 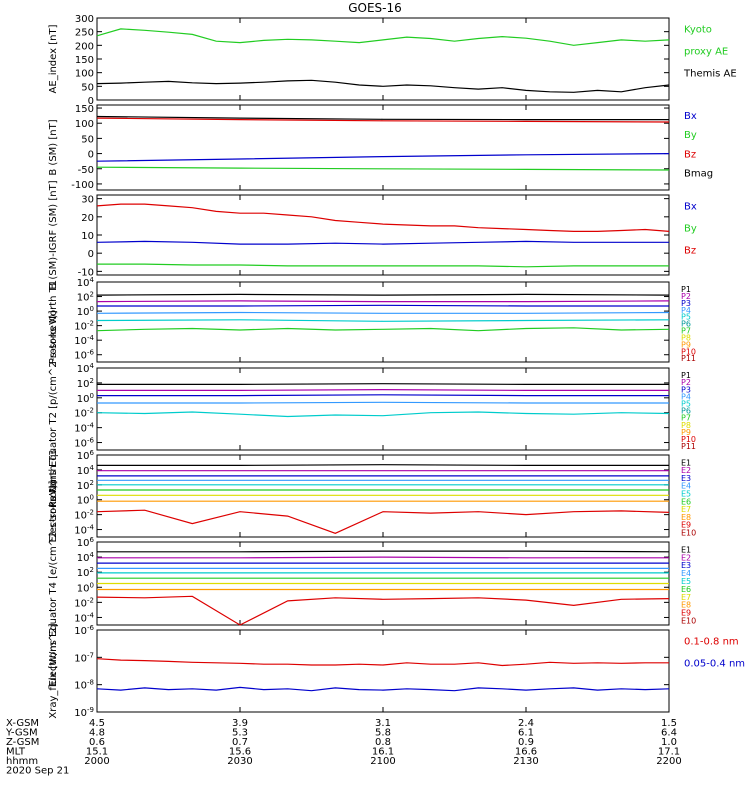 I want to click on y-tick-label: 10⁶, so click(x=86, y=542).